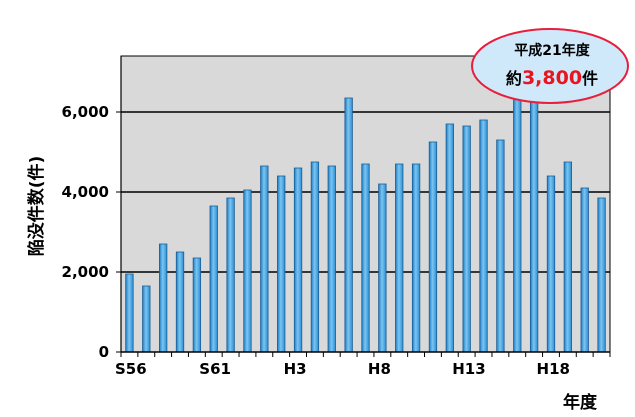  Describe the element at coordinates (590, 78) in the screenshot. I see `annotation-suffix: 件` at that location.